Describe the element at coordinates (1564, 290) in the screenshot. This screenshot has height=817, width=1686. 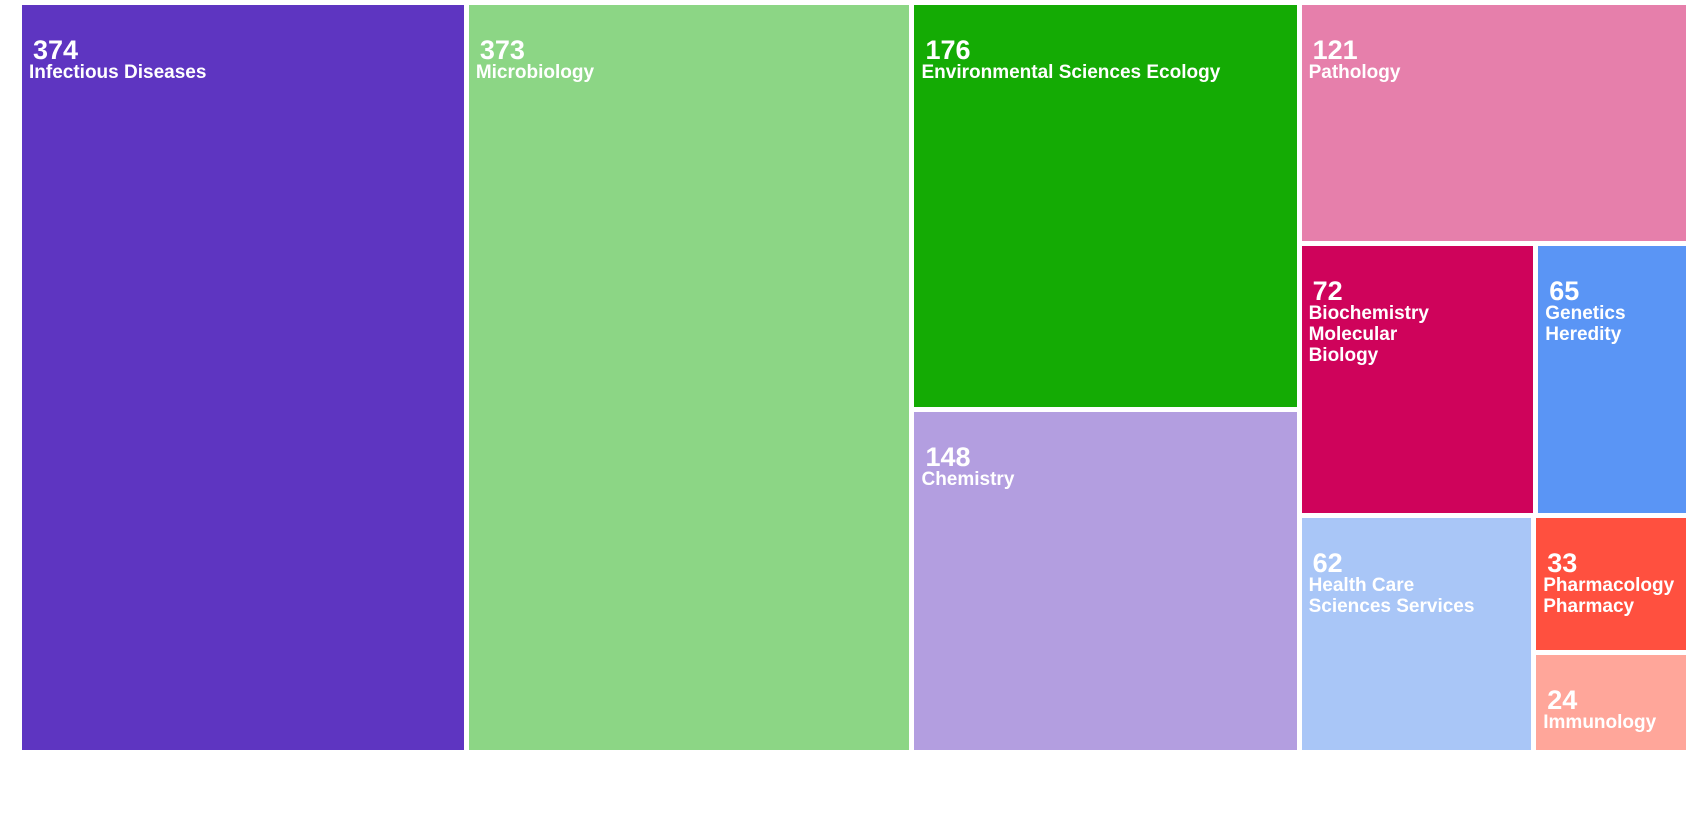
I see `tile-value: 65` at that location.